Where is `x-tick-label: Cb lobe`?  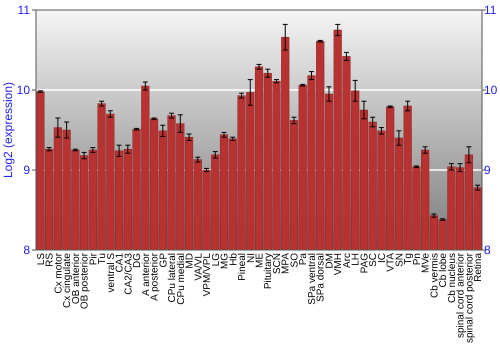 x-tick-label: Cb lobe is located at coordinates (444, 270).